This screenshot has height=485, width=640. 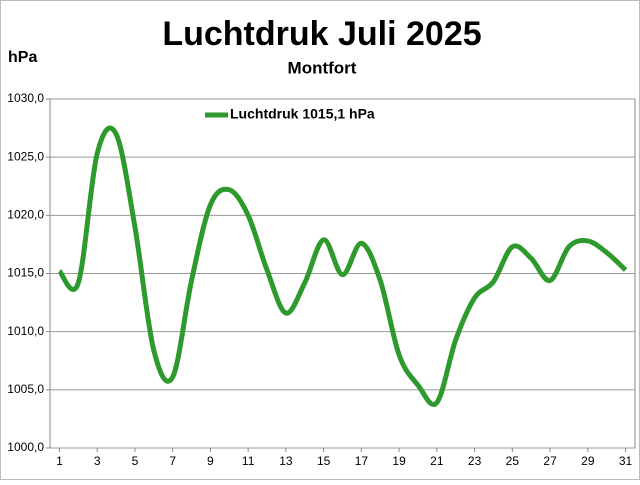 What do you see at coordinates (626, 461) in the screenshot?
I see `x-tick-label: 31` at bounding box center [626, 461].